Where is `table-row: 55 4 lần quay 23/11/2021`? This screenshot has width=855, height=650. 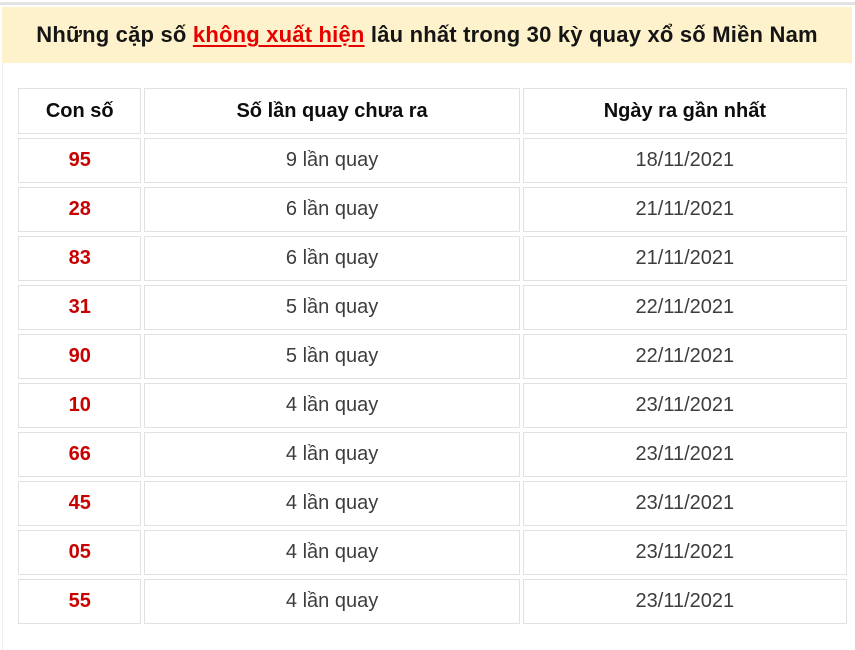
table-row: 55 4 lần quay 23/11/2021 is located at coordinates (432, 601).